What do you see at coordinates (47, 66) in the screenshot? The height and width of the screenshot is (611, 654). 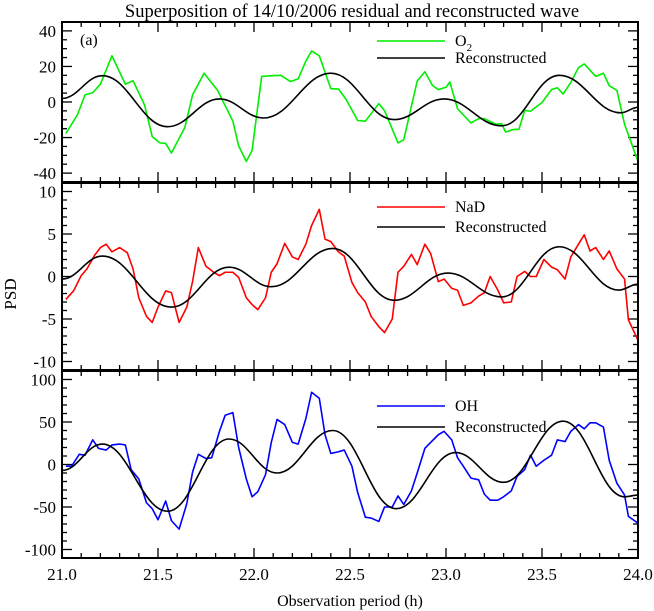 I see `y-tick-label: 20` at bounding box center [47, 66].